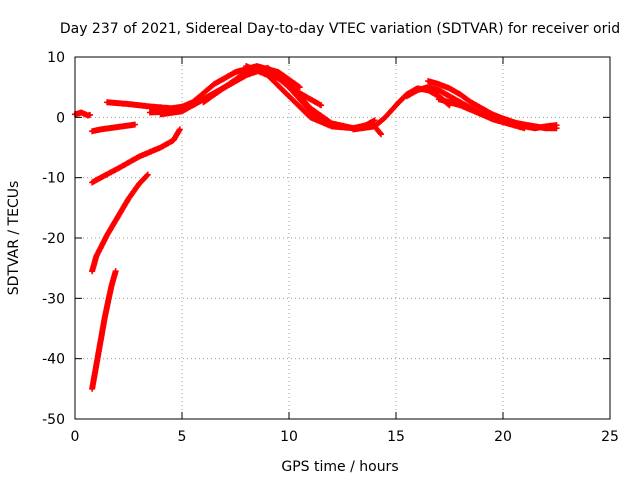 This screenshot has width=640, height=480. What do you see at coordinates (610, 437) in the screenshot?
I see `x-tick-label: 25` at bounding box center [610, 437].